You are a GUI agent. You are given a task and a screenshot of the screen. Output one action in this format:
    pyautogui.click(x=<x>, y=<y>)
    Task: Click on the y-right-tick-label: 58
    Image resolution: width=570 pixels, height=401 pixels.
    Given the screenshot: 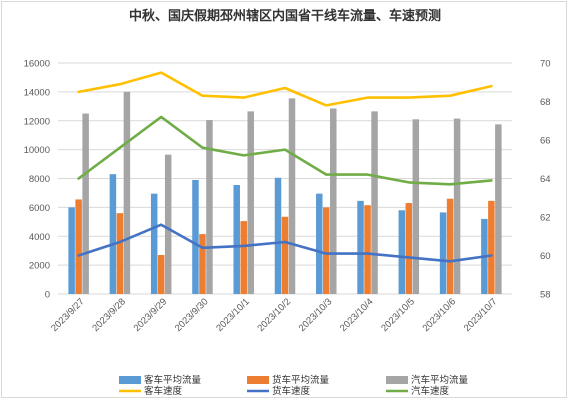 What is the action you would take?
    pyautogui.click(x=545, y=295)
    